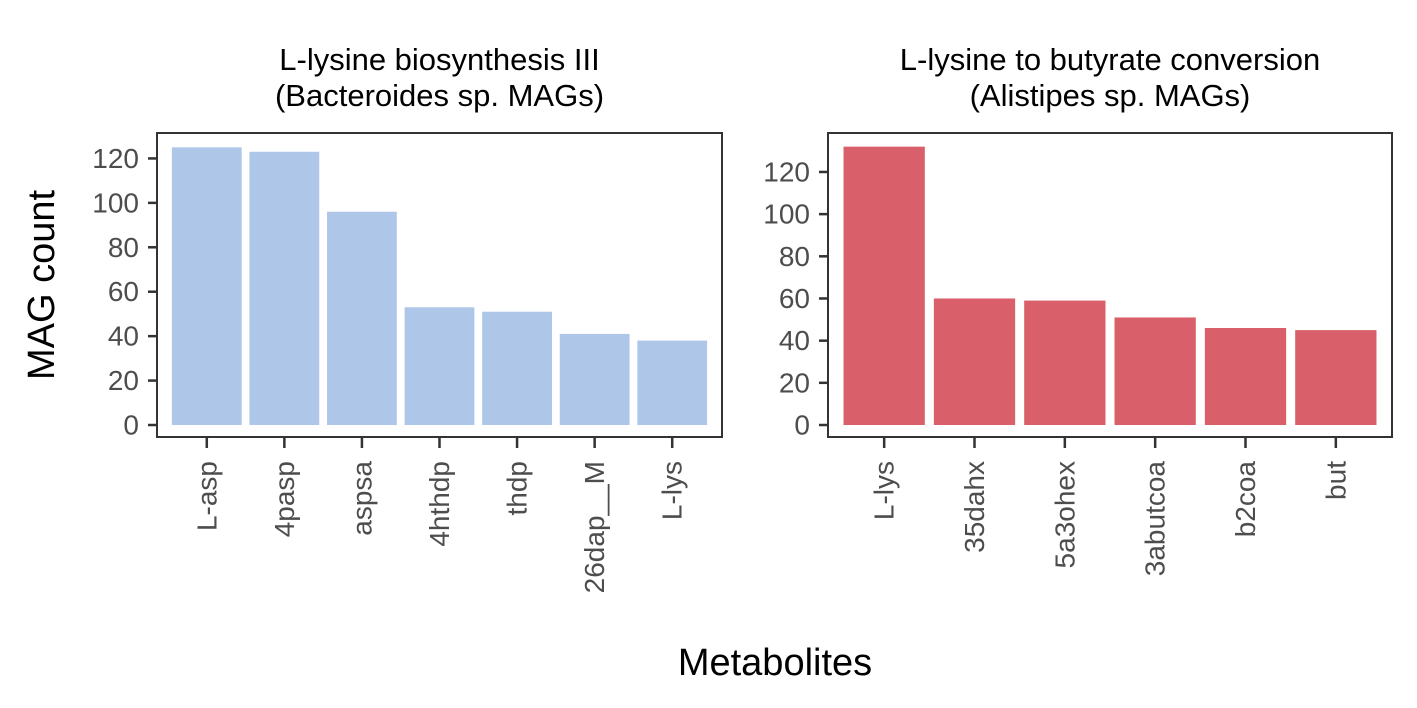 The image size is (1417, 708). Describe the element at coordinates (361, 498) in the screenshot. I see `x-tick-label: aspsa` at that location.